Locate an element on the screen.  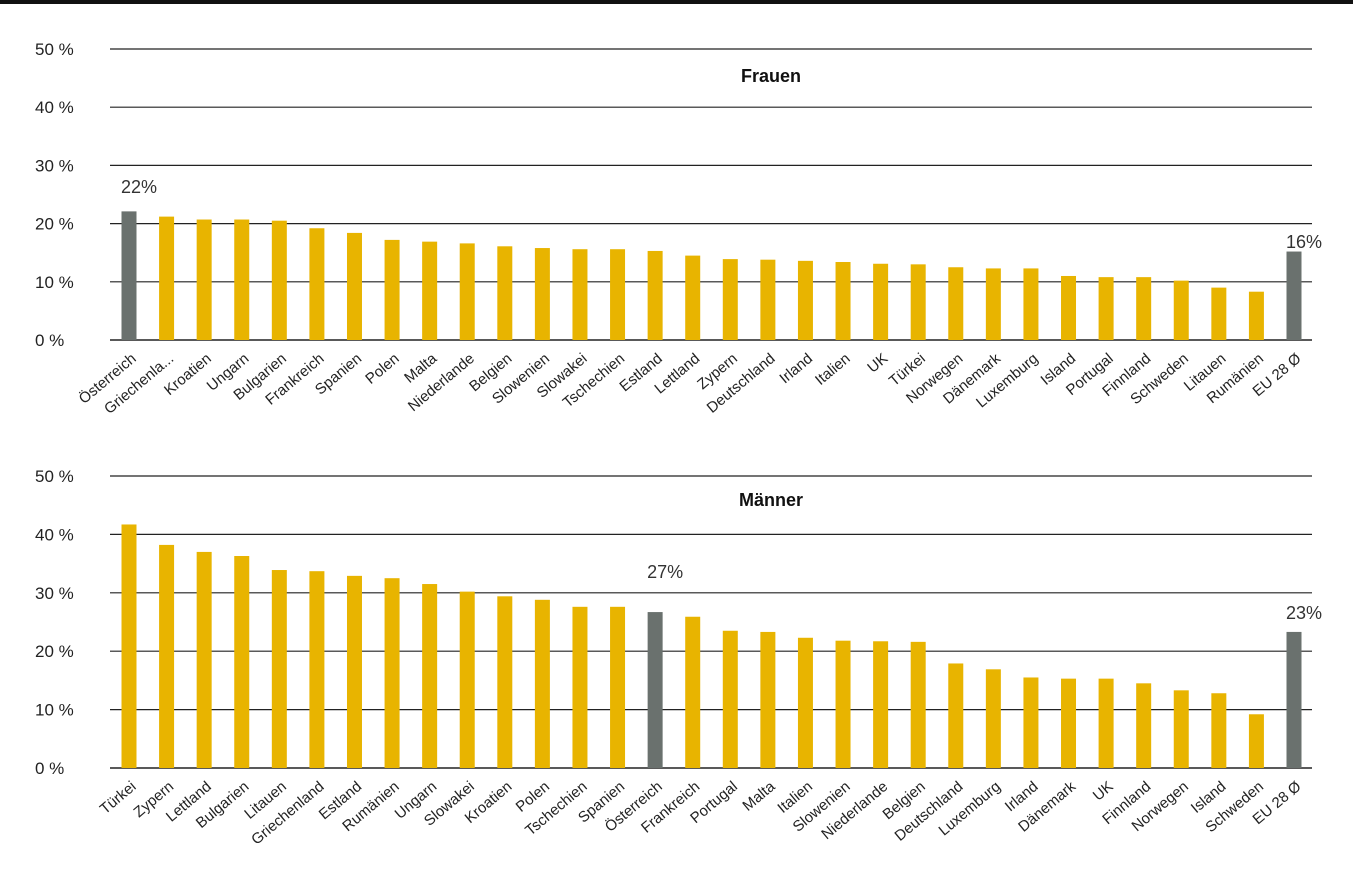
chart-title: Frauen is located at coordinates (771, 76).